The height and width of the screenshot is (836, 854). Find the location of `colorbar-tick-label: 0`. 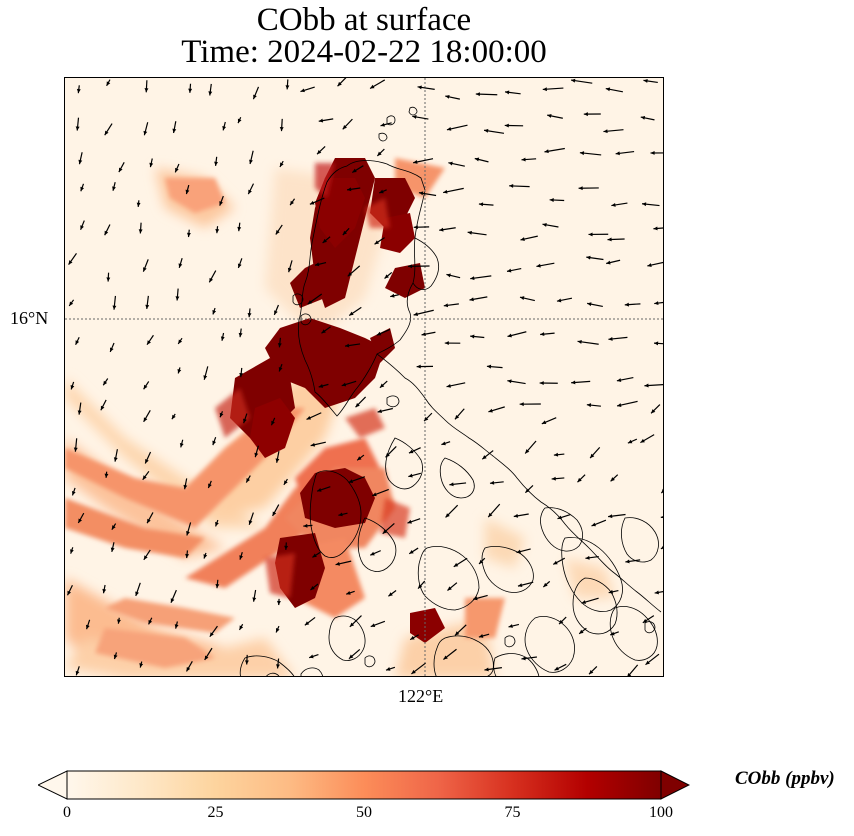

colorbar-tick-label: 0 is located at coordinates (67, 812).